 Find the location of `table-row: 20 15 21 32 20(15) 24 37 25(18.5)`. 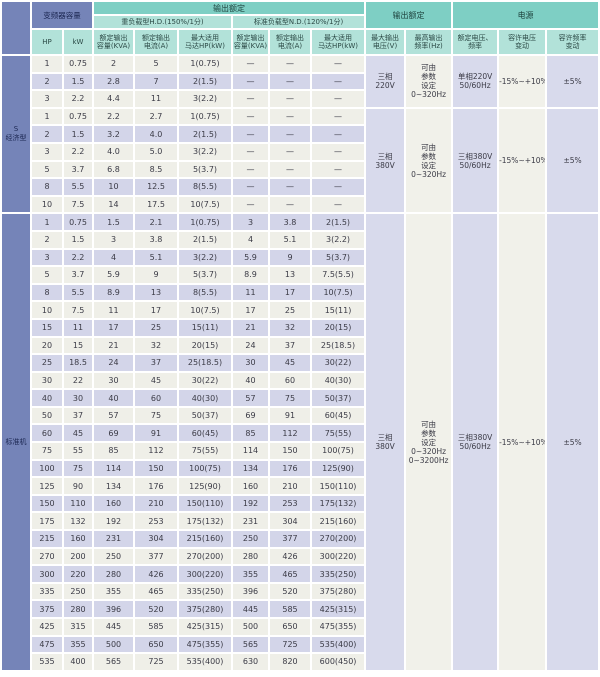

table-row: 20 15 21 32 20(15) 24 37 25(18.5) is located at coordinates (300, 345).